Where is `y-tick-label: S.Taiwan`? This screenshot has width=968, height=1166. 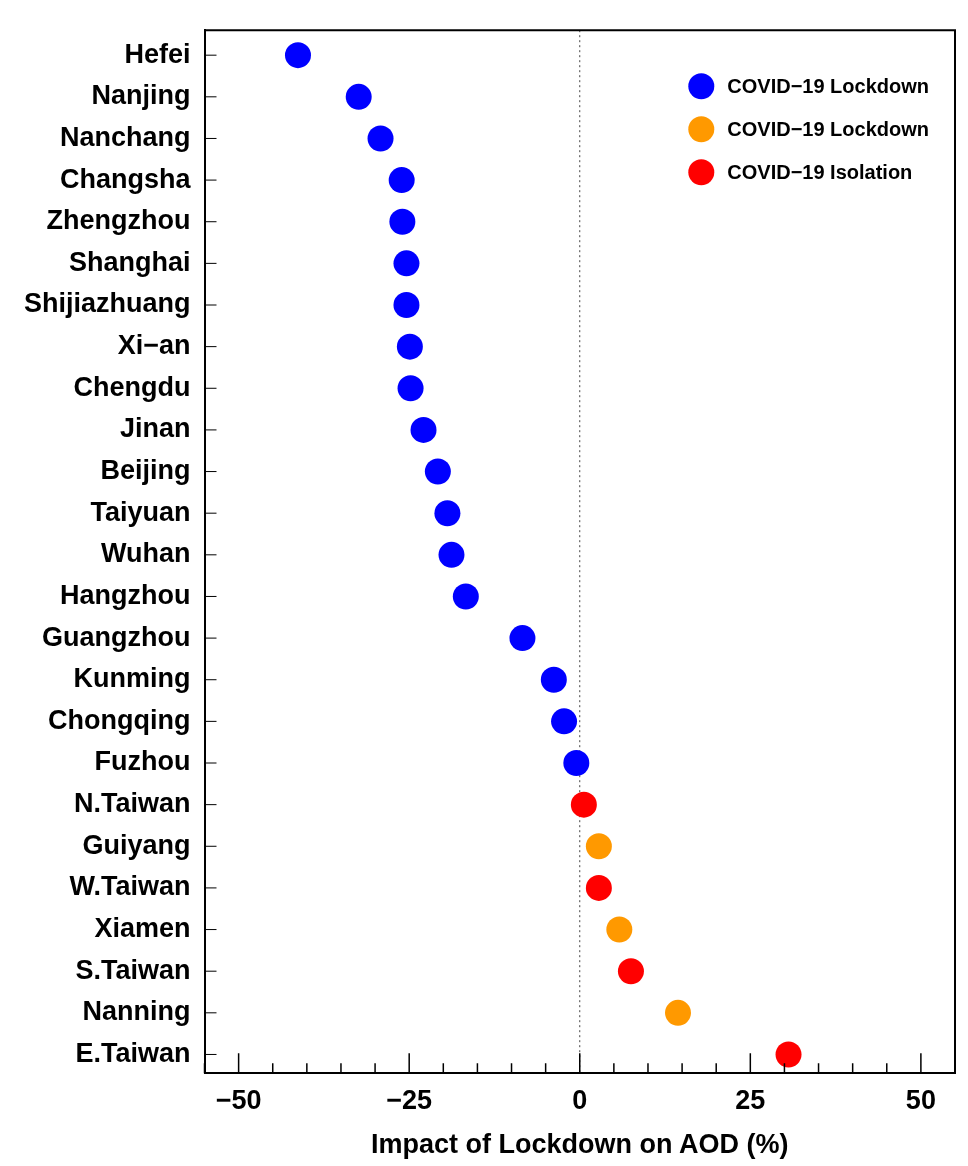 y-tick-label: S.Taiwan is located at coordinates (133, 969).